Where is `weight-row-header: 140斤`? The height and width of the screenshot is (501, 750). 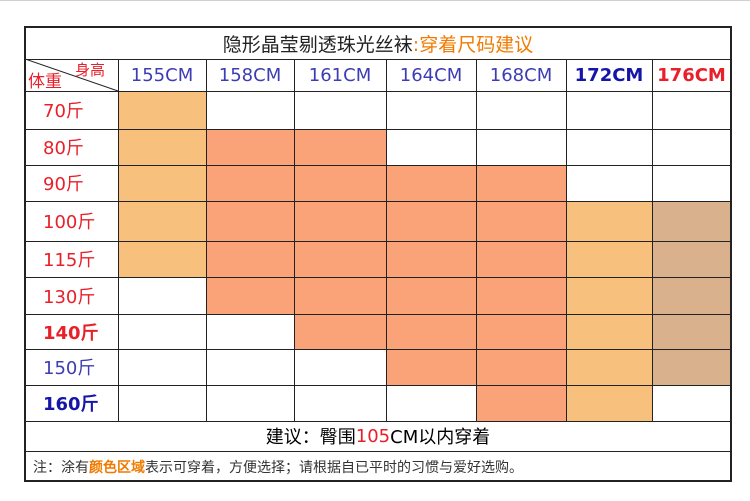 weight-row-header: 140斤 is located at coordinates (71, 333).